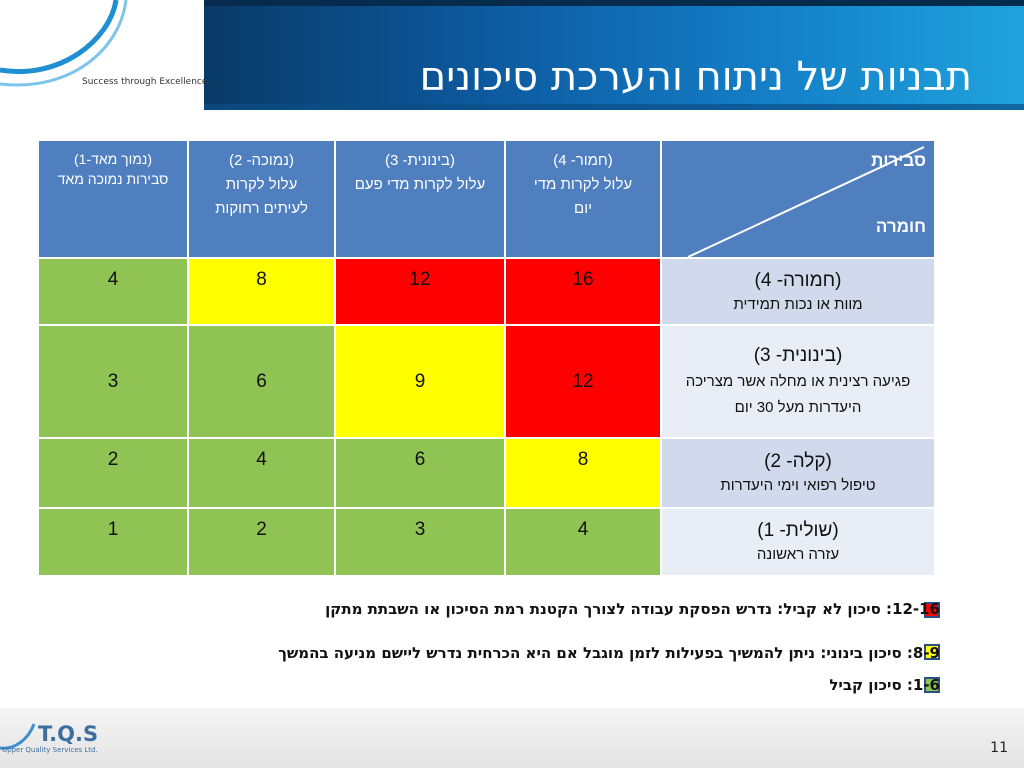 The image size is (1024, 768). I want to click on risk-cell: 1, so click(113, 542).